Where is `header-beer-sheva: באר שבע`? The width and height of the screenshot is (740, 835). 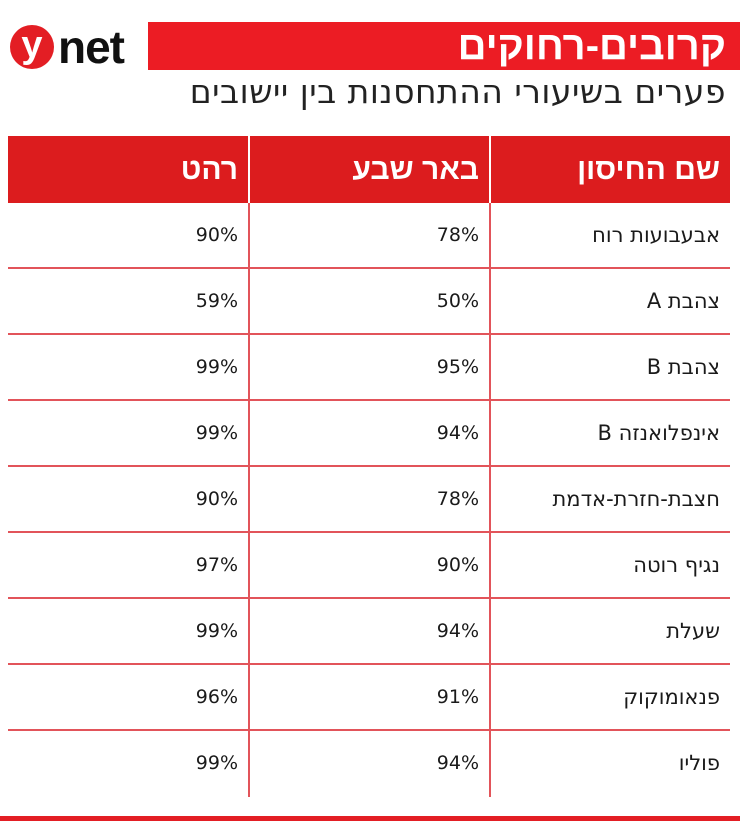
header-beer-sheva: באר שבע is located at coordinates (370, 169).